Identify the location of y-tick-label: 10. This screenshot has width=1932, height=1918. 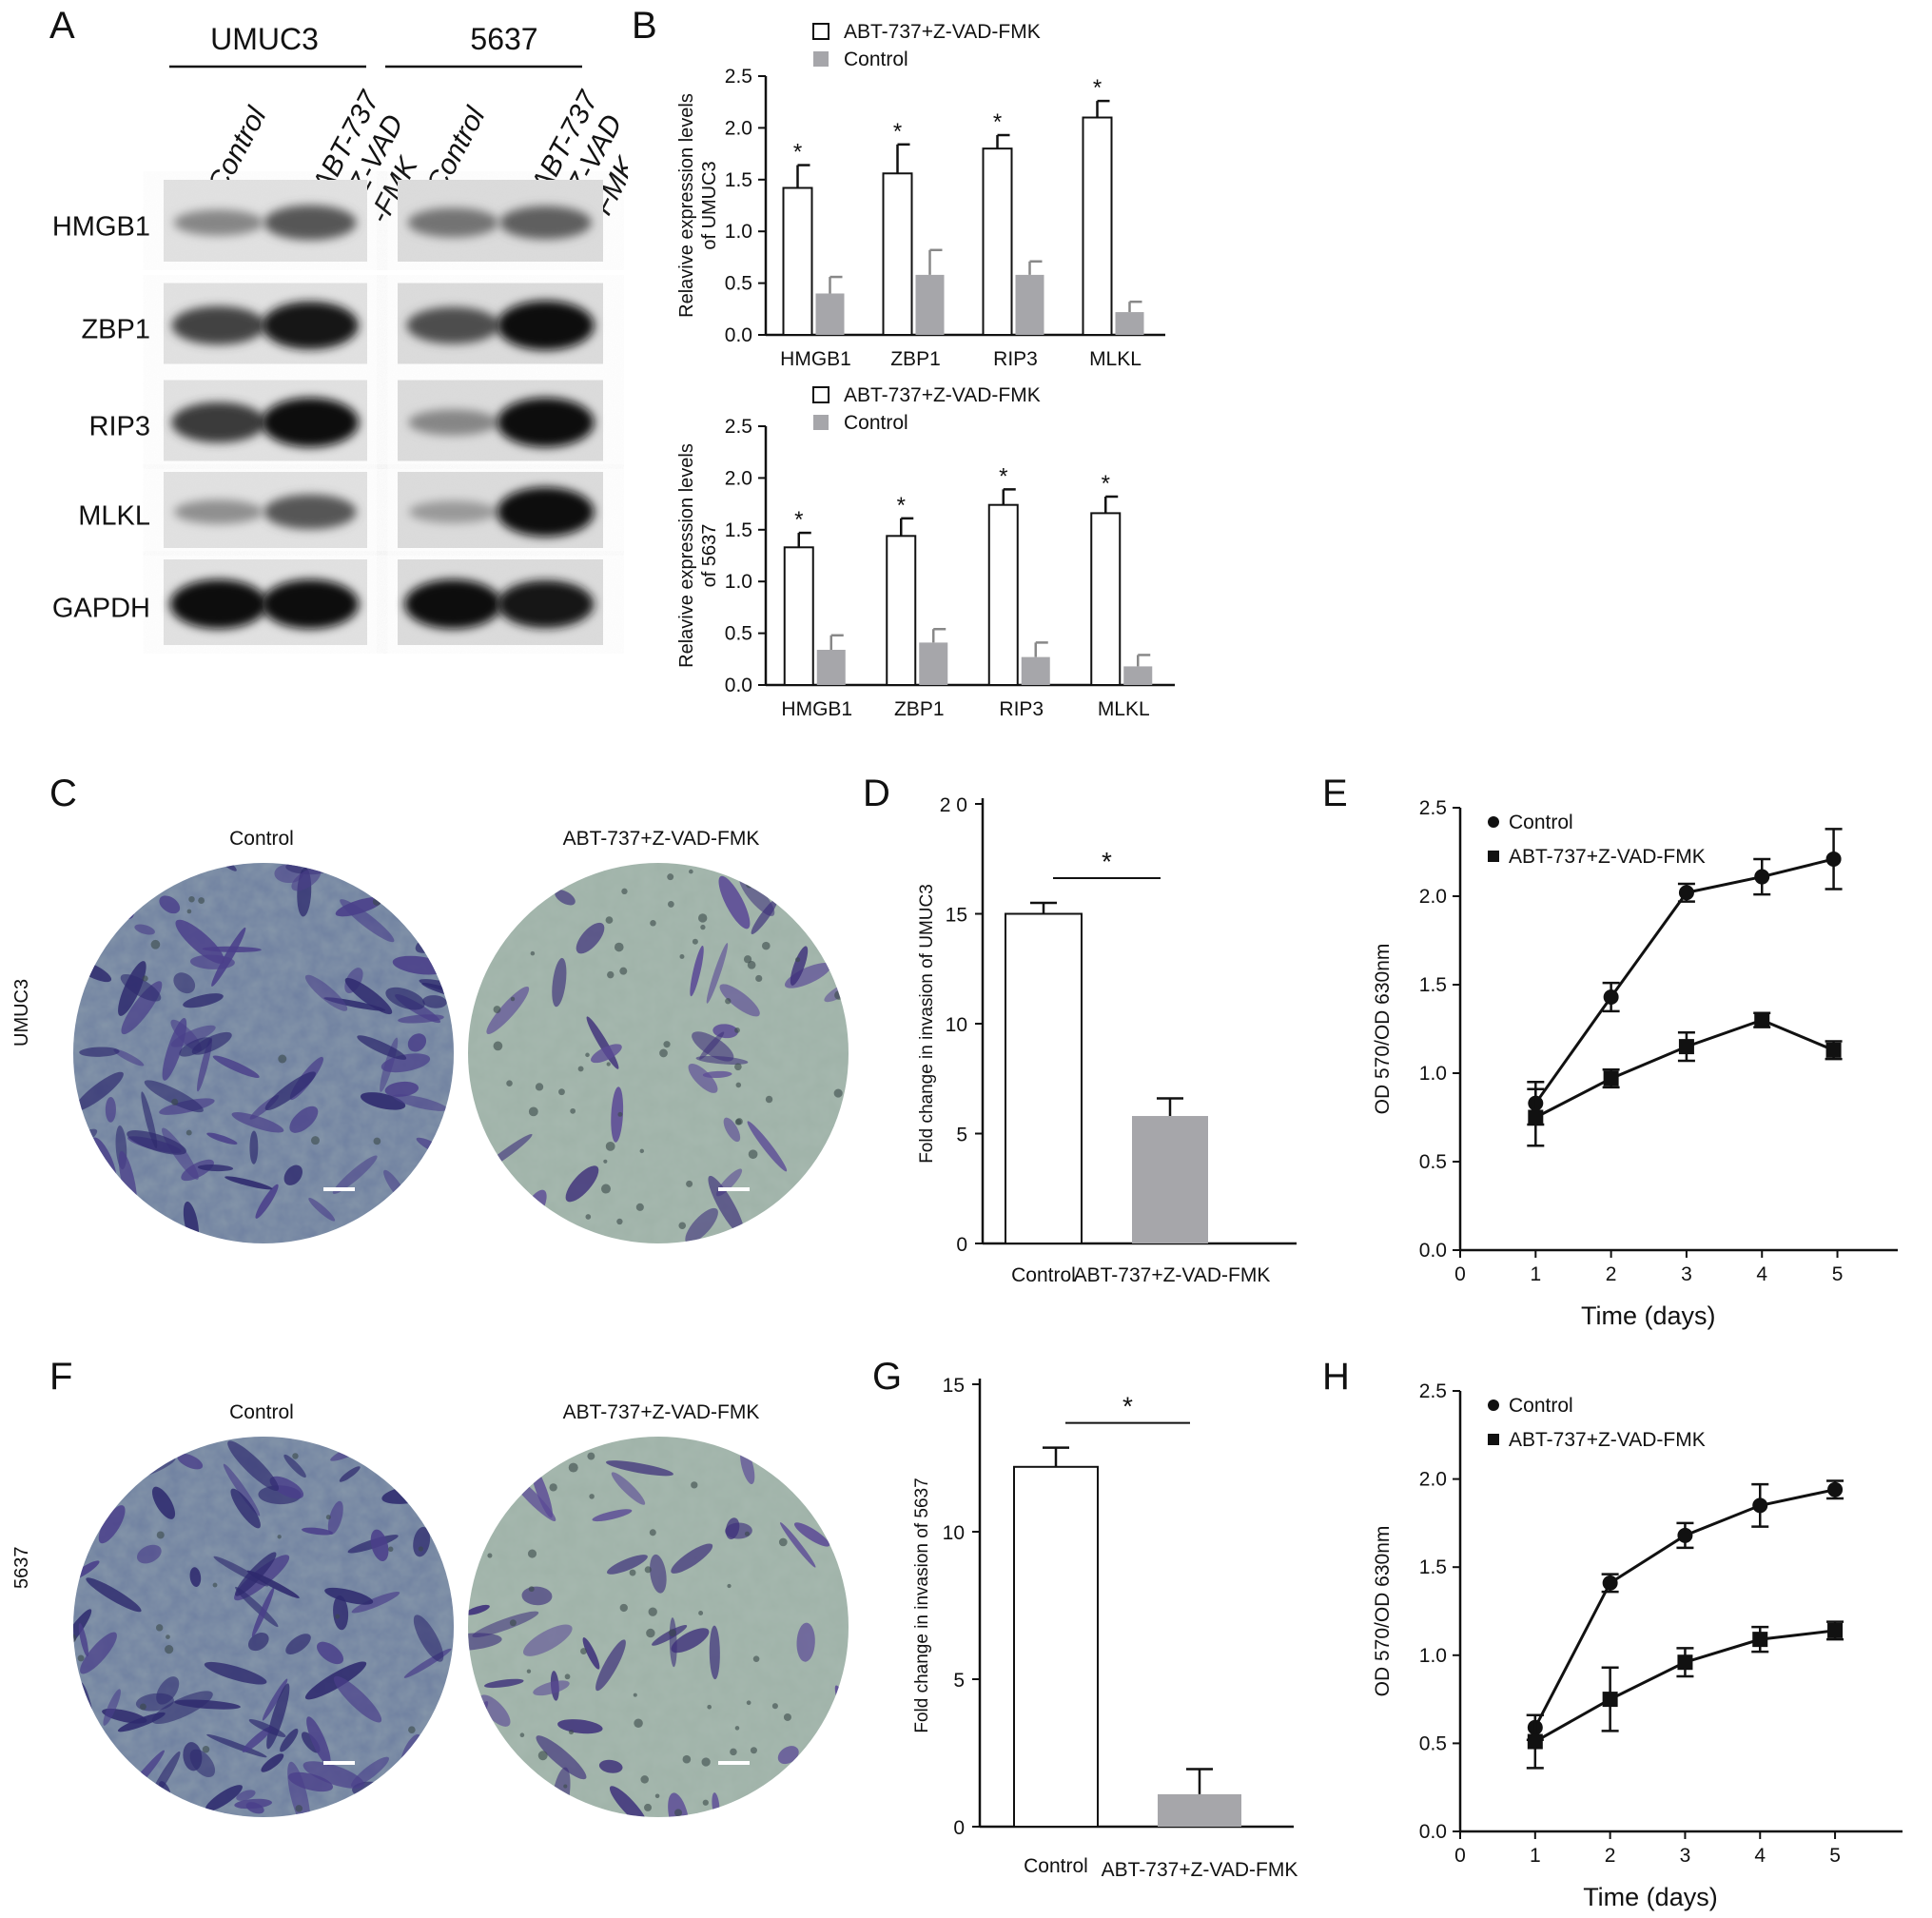
(957, 1025).